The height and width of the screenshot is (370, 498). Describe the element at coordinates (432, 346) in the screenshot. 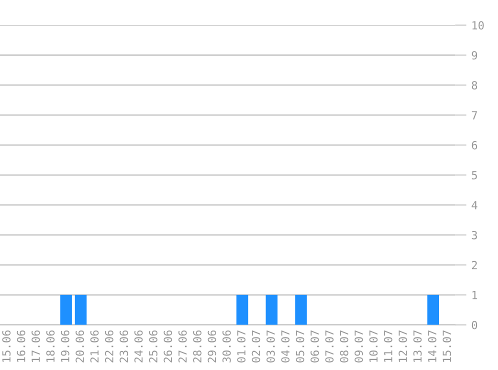

I see `x-tick-label: 14.07` at that location.